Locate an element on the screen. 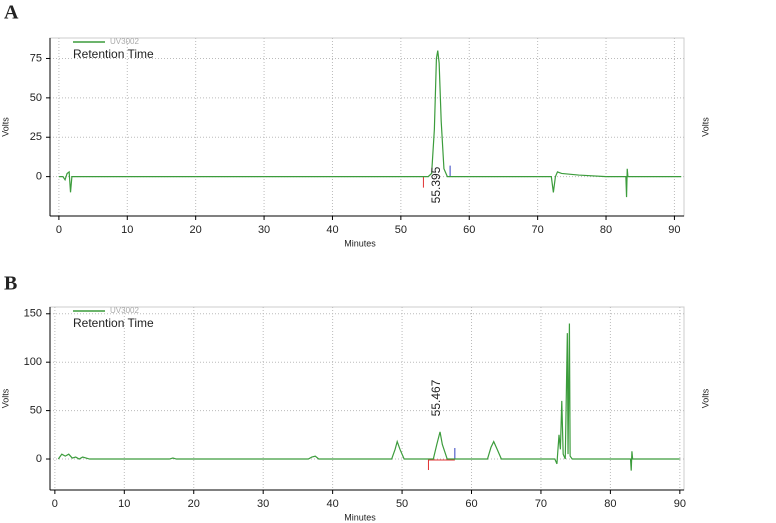 The width and height of the screenshot is (776, 523). y-tick-label: 75 is located at coordinates (36, 58).